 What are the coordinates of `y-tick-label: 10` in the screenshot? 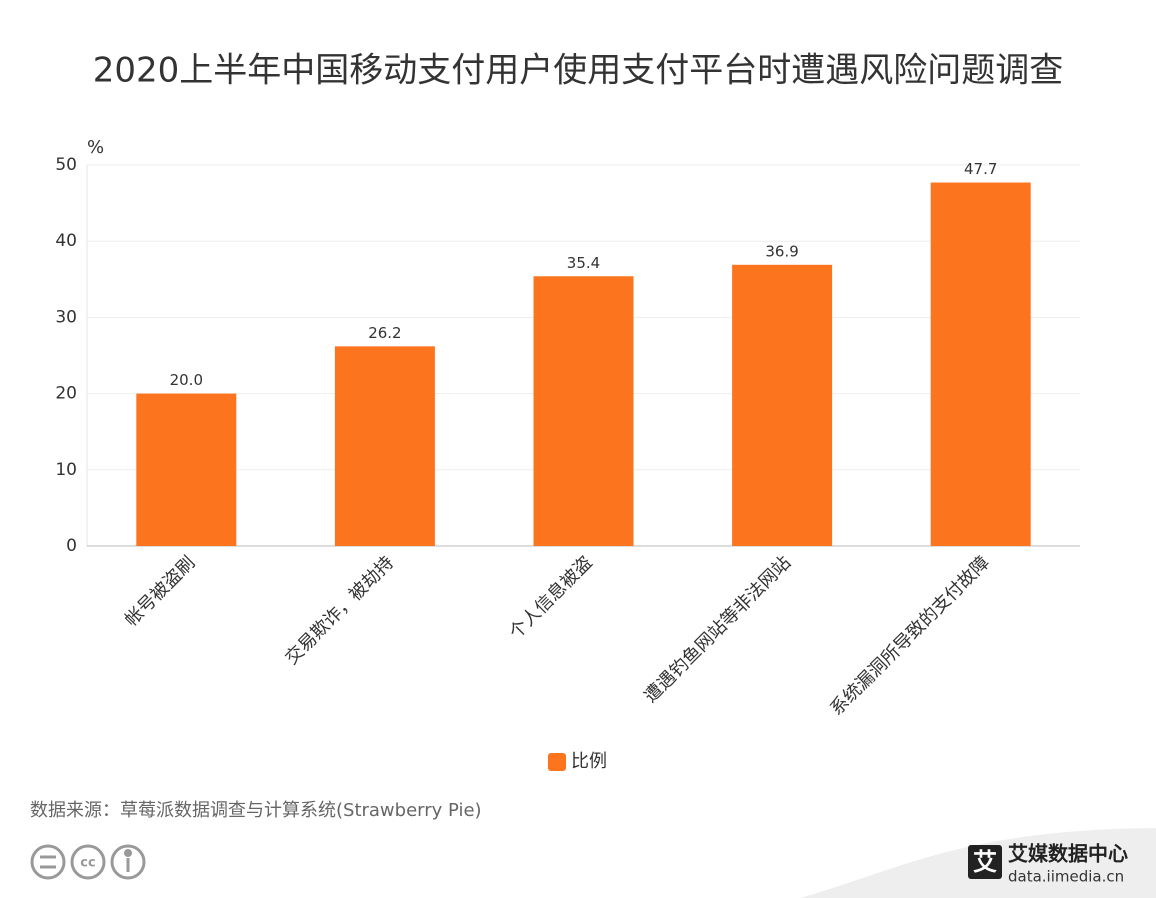 It's located at (66, 470).